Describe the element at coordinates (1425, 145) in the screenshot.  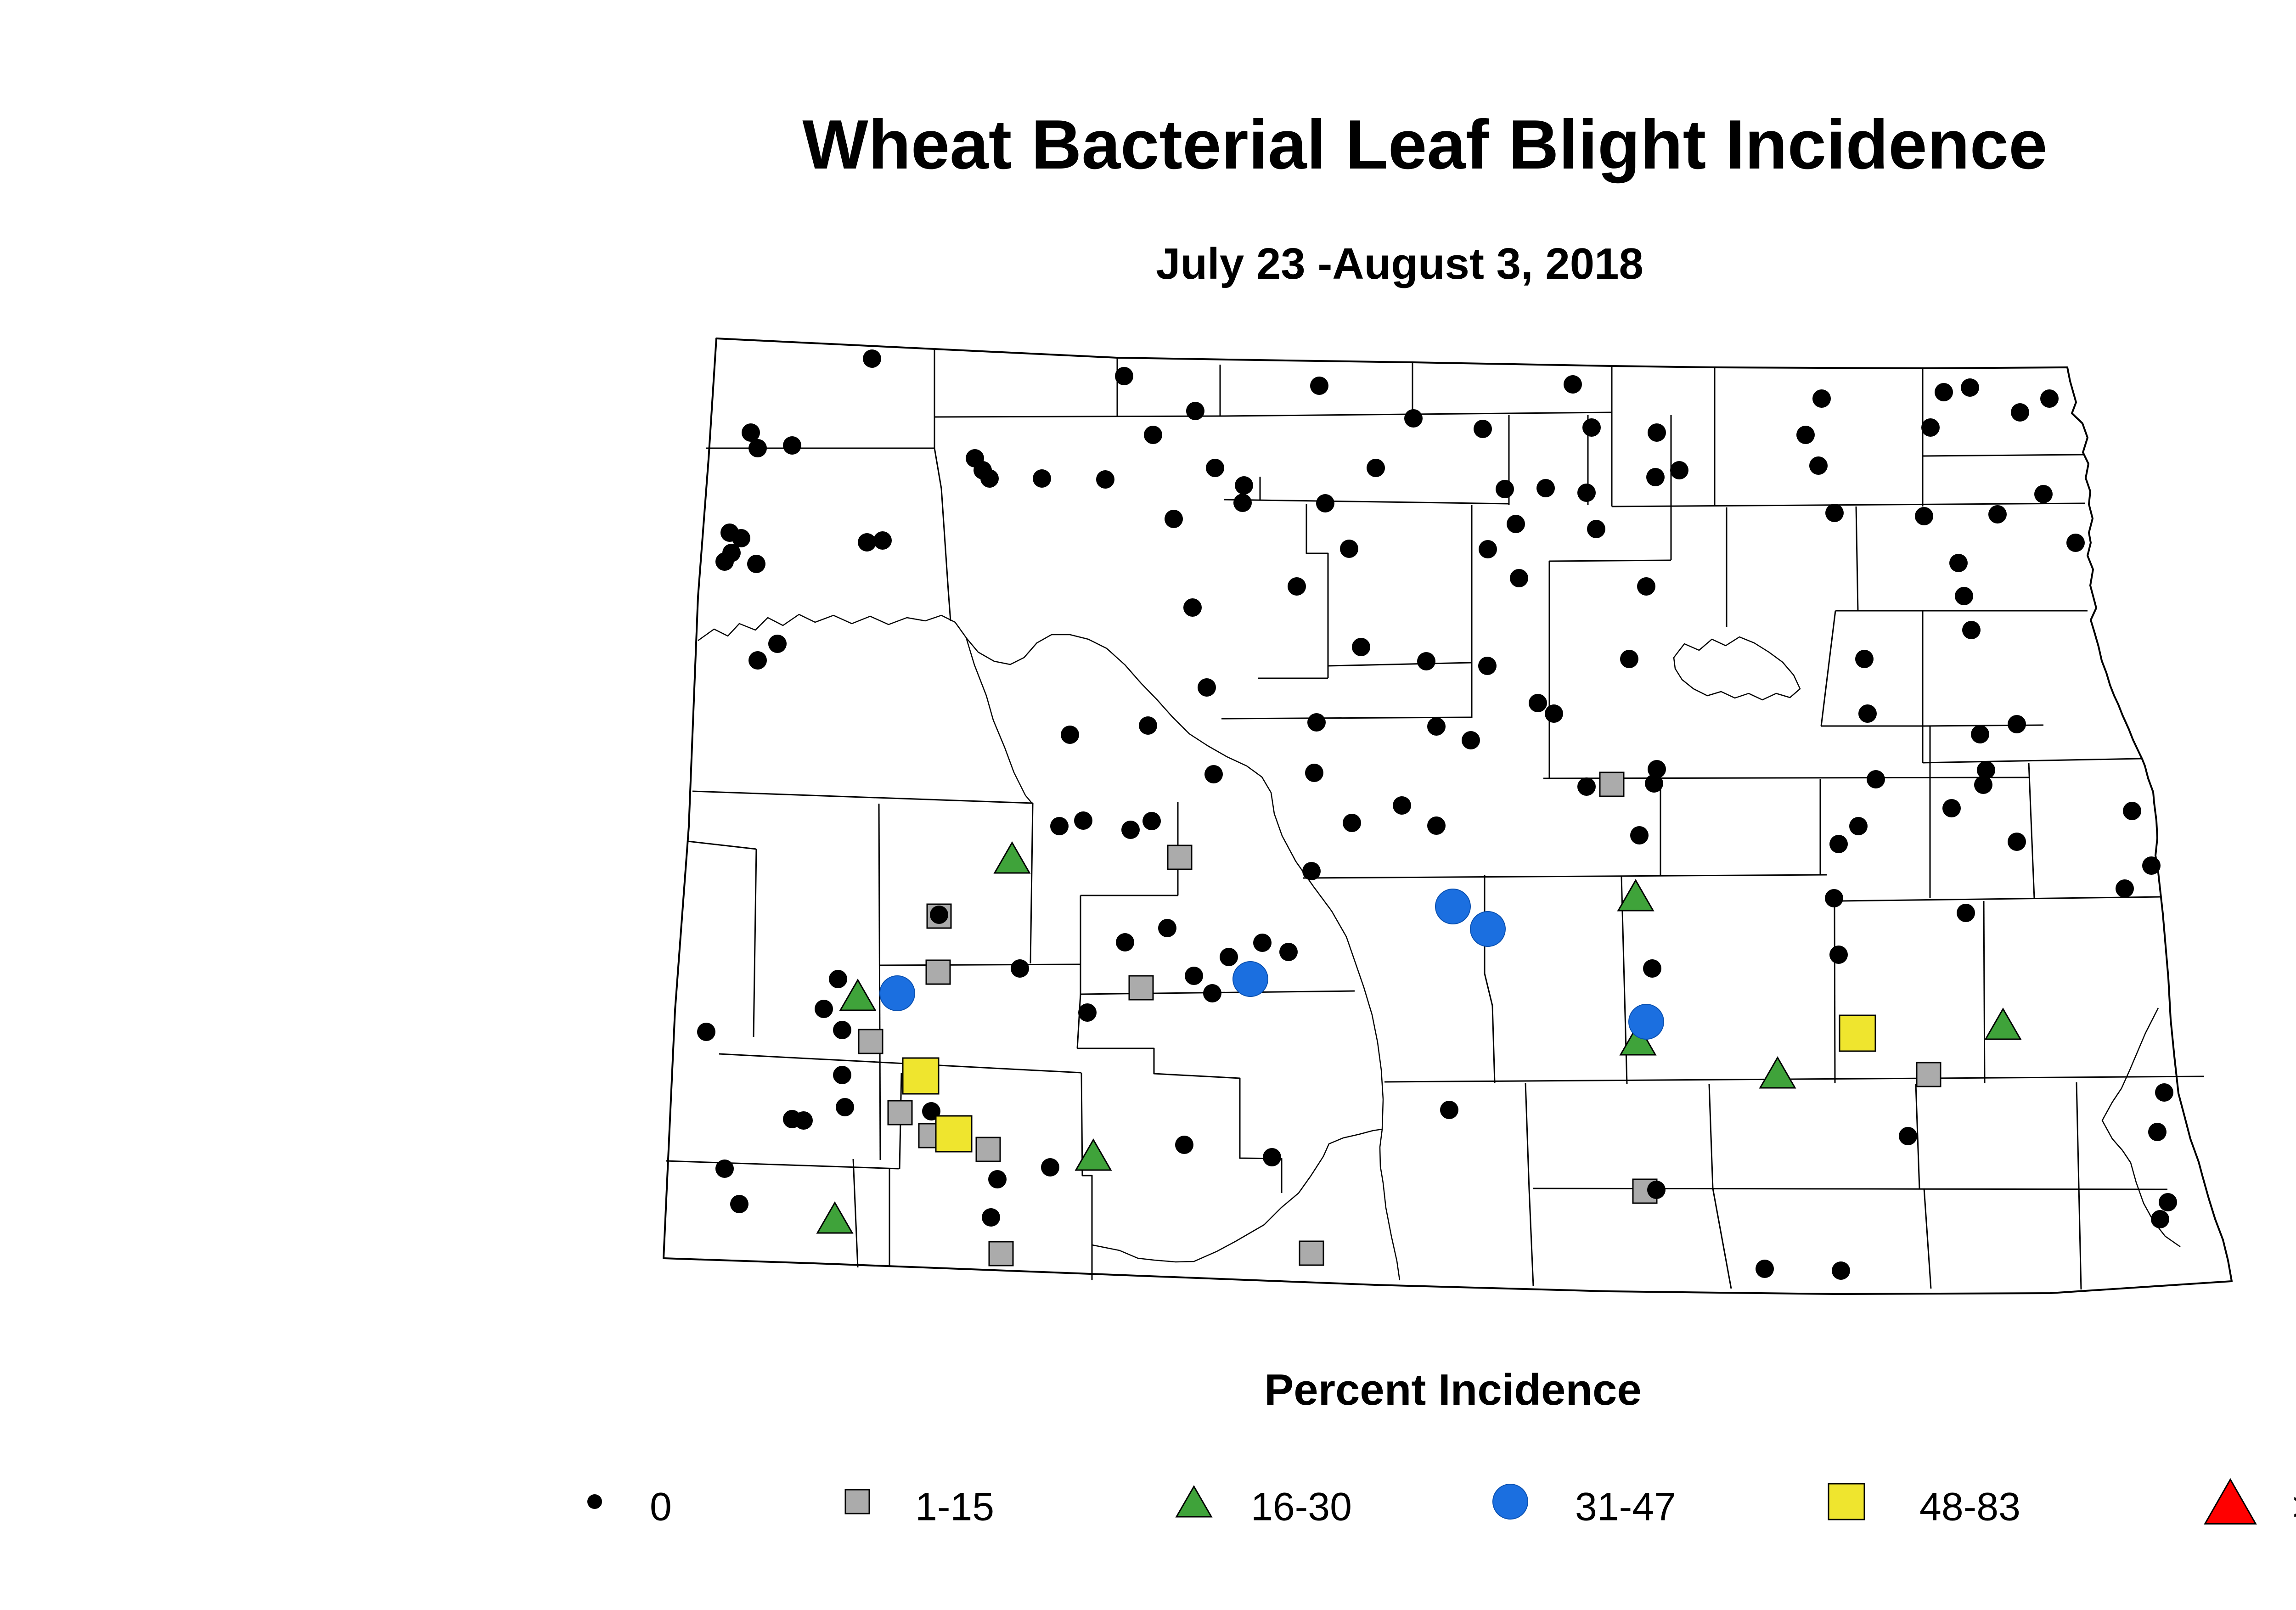
I see `chart-title: Wheat Bacterial Leaf Blight Incidence` at that location.